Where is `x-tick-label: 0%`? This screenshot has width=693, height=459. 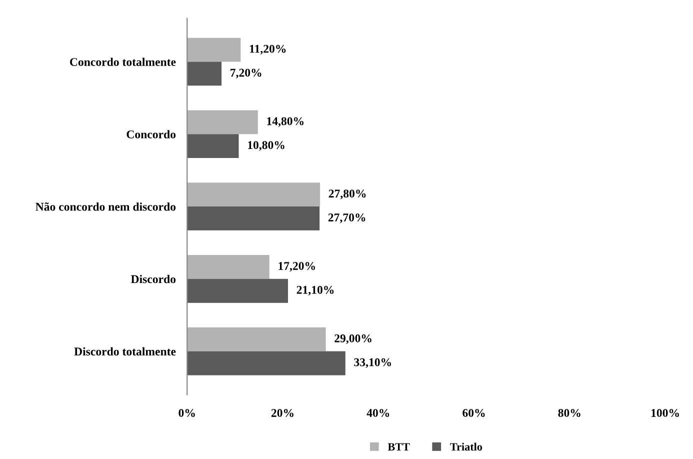
x-tick-label: 0% is located at coordinates (186, 412).